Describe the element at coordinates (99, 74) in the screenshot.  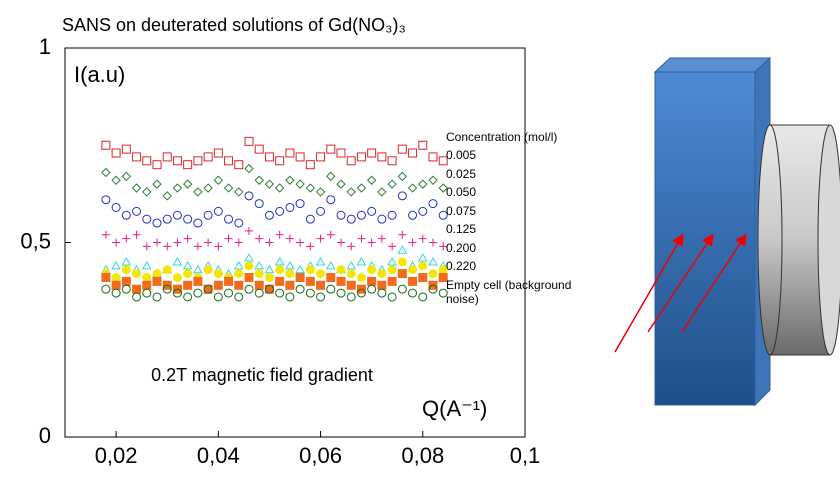
I see `y-axis-label: I(a.u)` at that location.